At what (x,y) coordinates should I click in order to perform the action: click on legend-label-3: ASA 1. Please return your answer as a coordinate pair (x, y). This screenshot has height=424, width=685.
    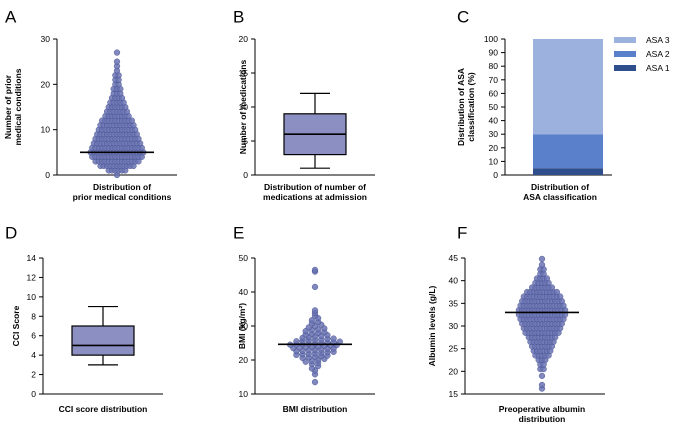
    Looking at the image, I should click on (658, 68).